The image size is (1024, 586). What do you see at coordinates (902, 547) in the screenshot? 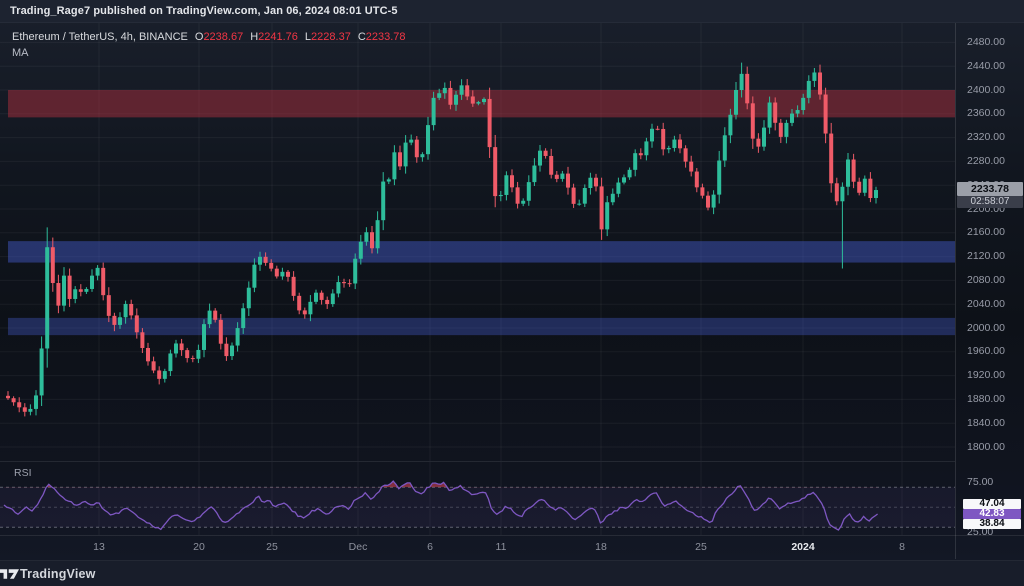
I see `time-tick-label: 8` at bounding box center [902, 547].